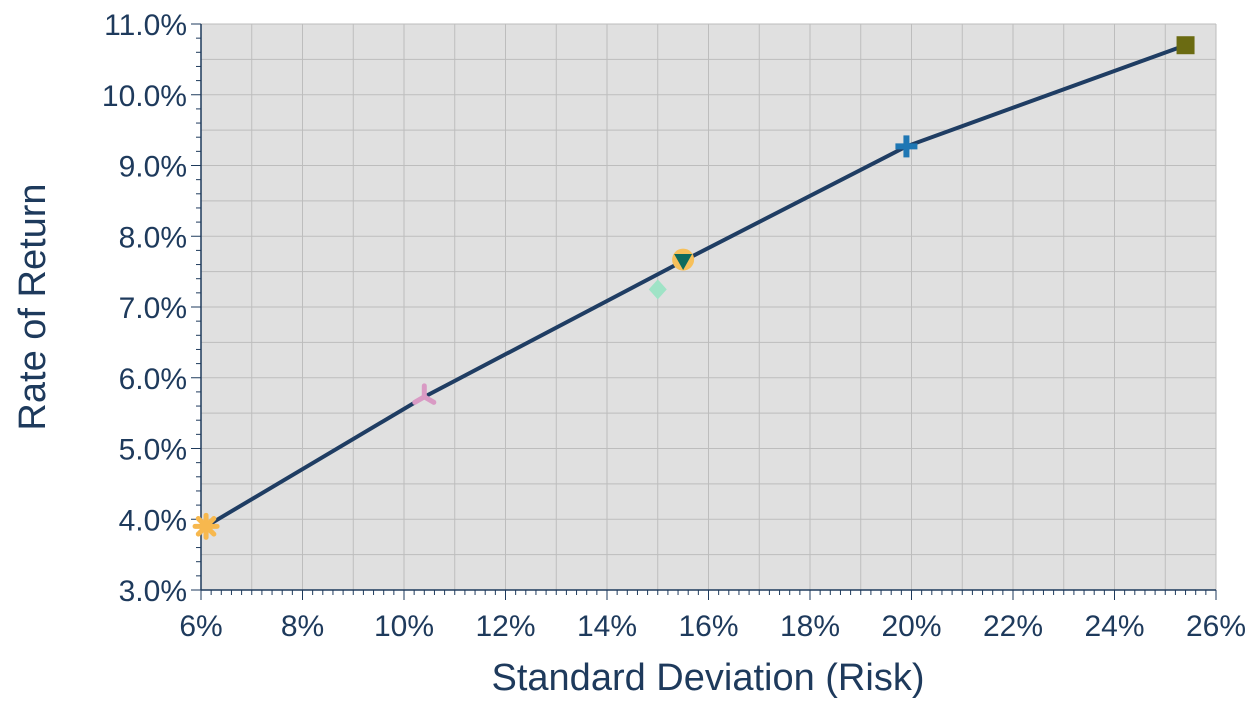  What do you see at coordinates (683, 262) in the screenshot?
I see `data-point-triangle-down` at bounding box center [683, 262].